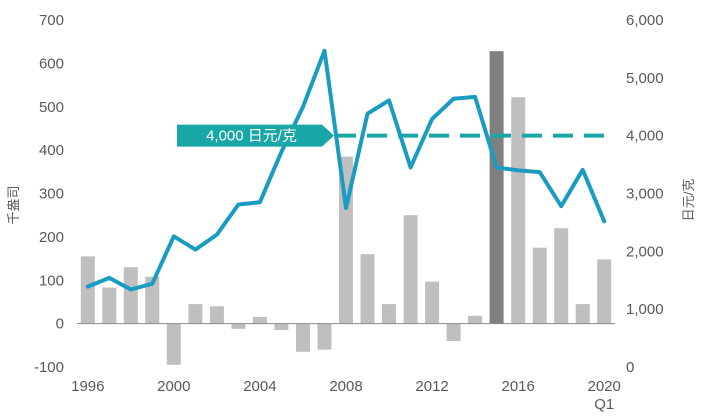 This screenshot has width=709, height=418. What do you see at coordinates (216, 315) in the screenshot?
I see `bar-2002` at bounding box center [216, 315].